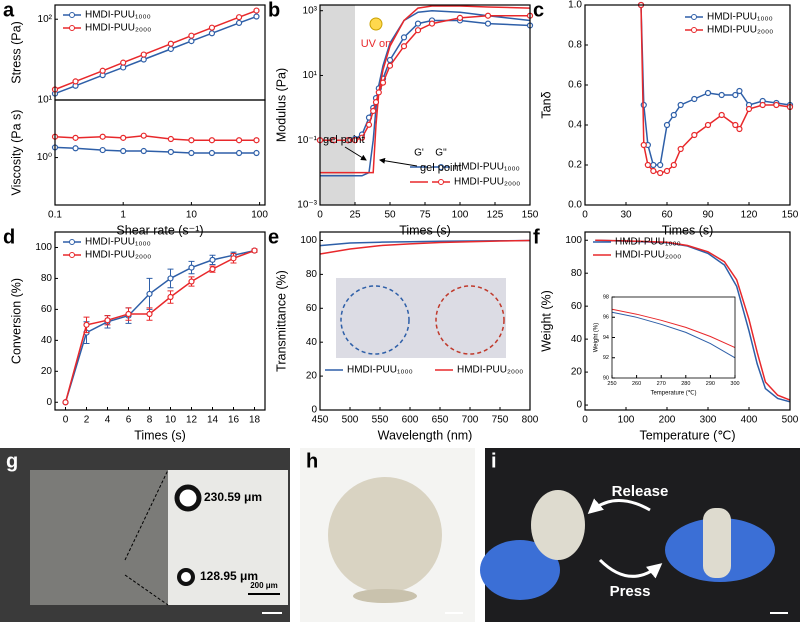 The width and height of the screenshot is (800, 622). Describe the element at coordinates (640, 535) in the screenshot. I see `photo-i` at that location.